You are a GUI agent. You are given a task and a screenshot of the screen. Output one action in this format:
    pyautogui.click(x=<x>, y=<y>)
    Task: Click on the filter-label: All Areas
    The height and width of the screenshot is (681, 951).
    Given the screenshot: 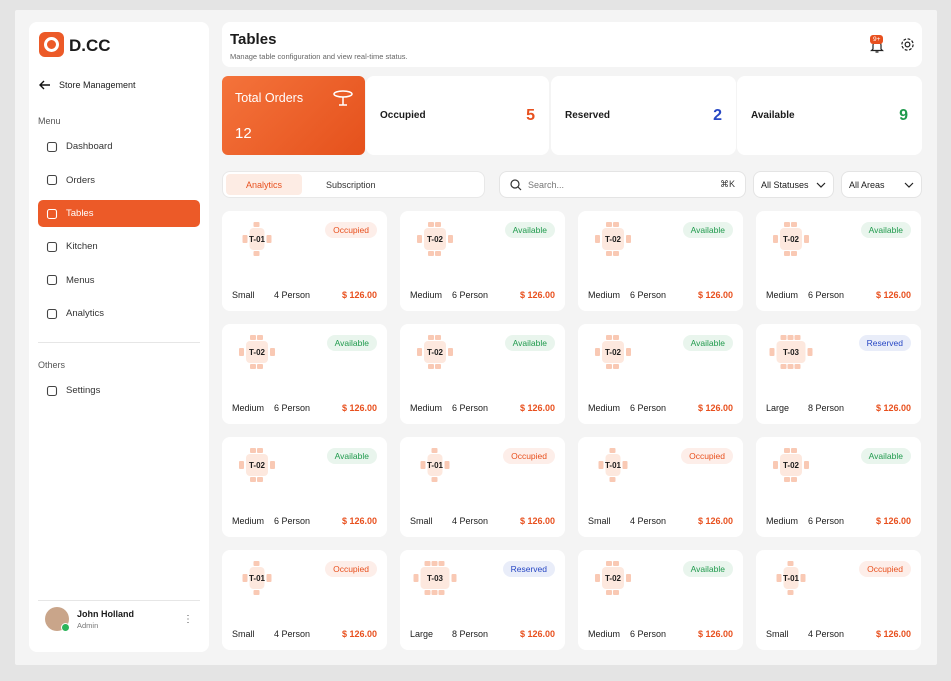 What is the action you would take?
    pyautogui.click(x=867, y=184)
    